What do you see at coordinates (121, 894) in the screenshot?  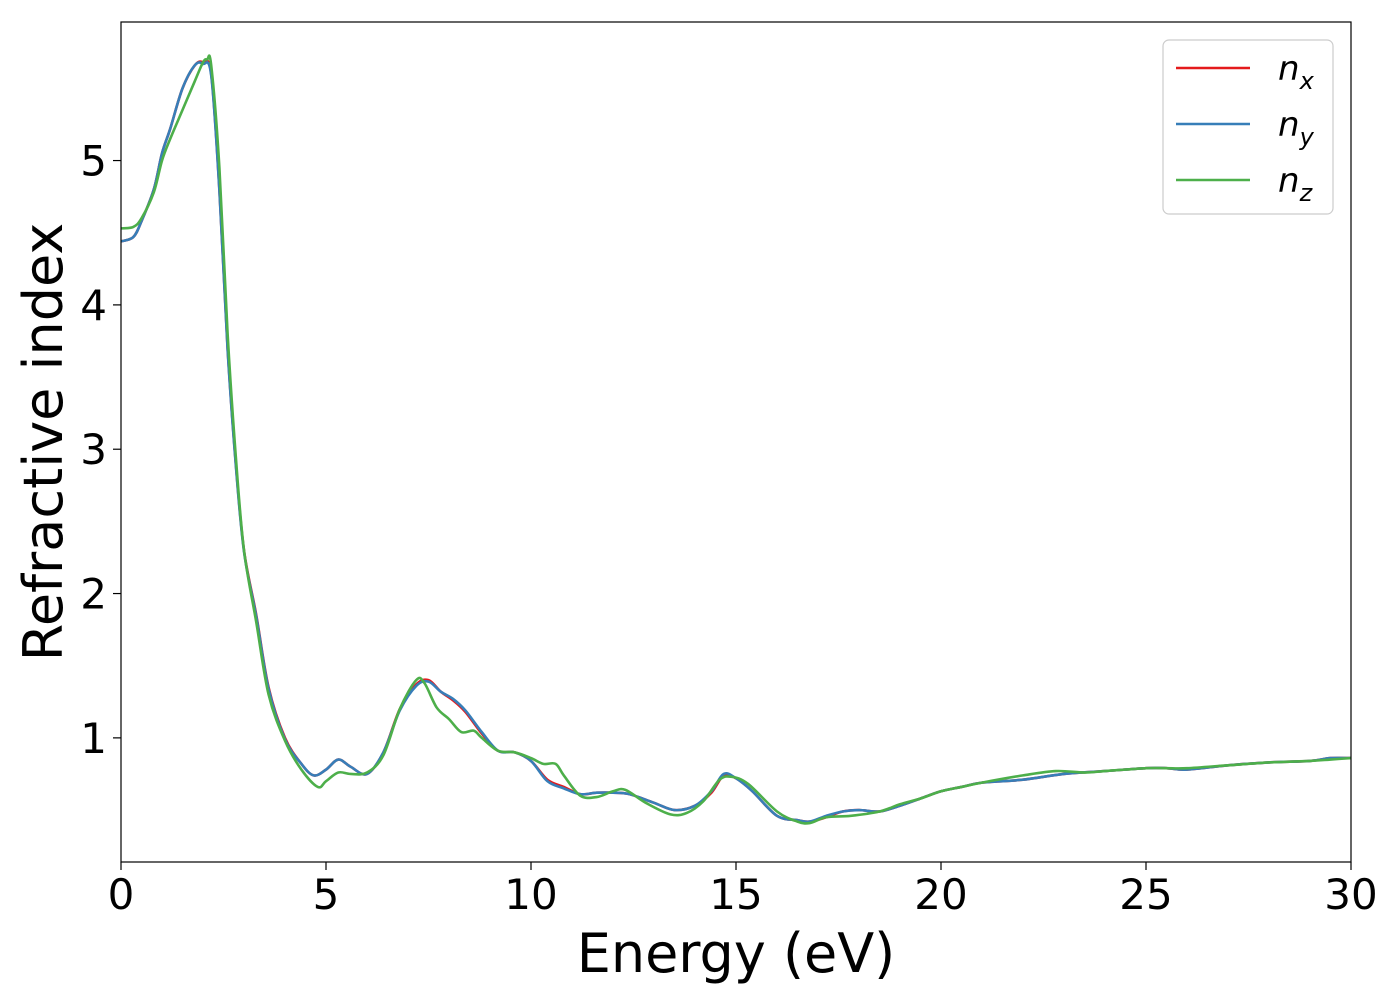 I see `x-tick-label: 0` at bounding box center [121, 894].